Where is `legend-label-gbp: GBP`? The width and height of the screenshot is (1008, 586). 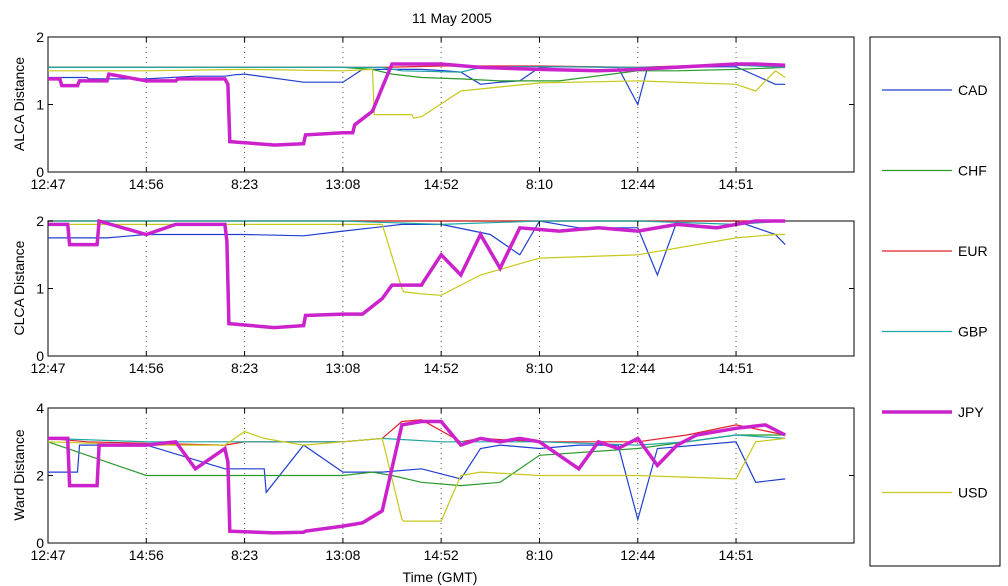
legend-label-gbp: GBP is located at coordinates (973, 332).